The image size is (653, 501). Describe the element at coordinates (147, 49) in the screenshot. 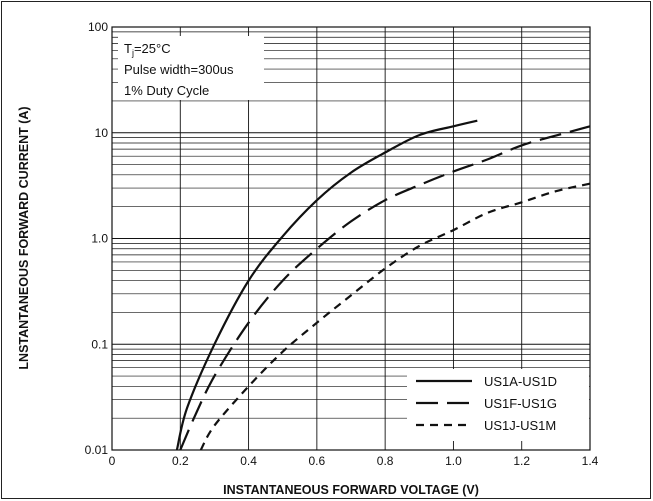

I see `annotation-temperature: Tj=25°C` at that location.